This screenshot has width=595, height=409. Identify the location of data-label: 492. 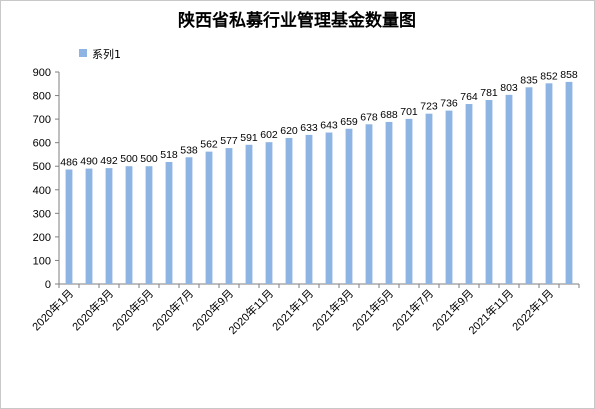
(109, 161).